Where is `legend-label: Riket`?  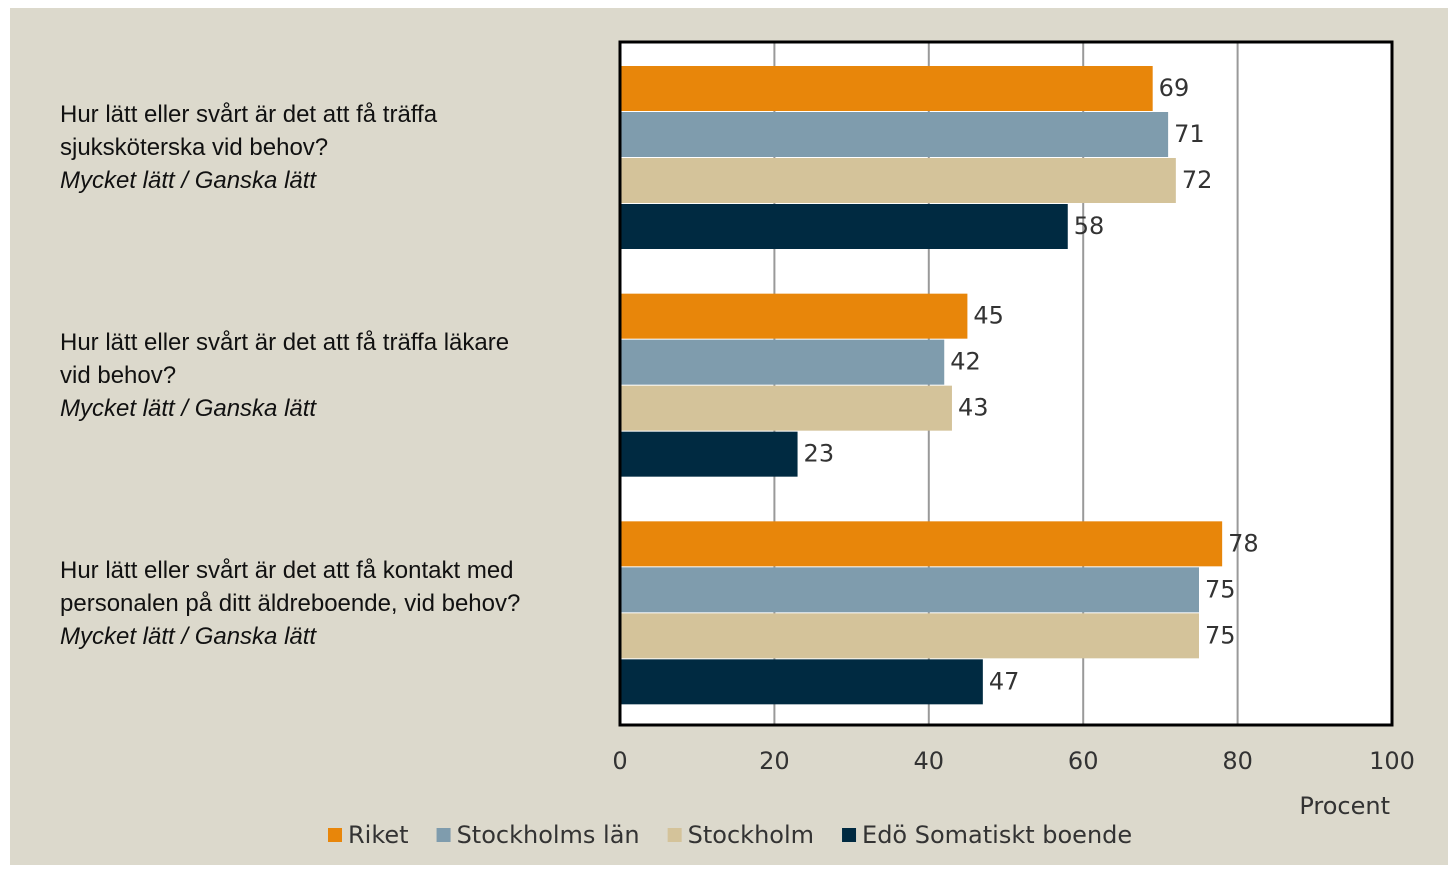
legend-label: Riket is located at coordinates (378, 835).